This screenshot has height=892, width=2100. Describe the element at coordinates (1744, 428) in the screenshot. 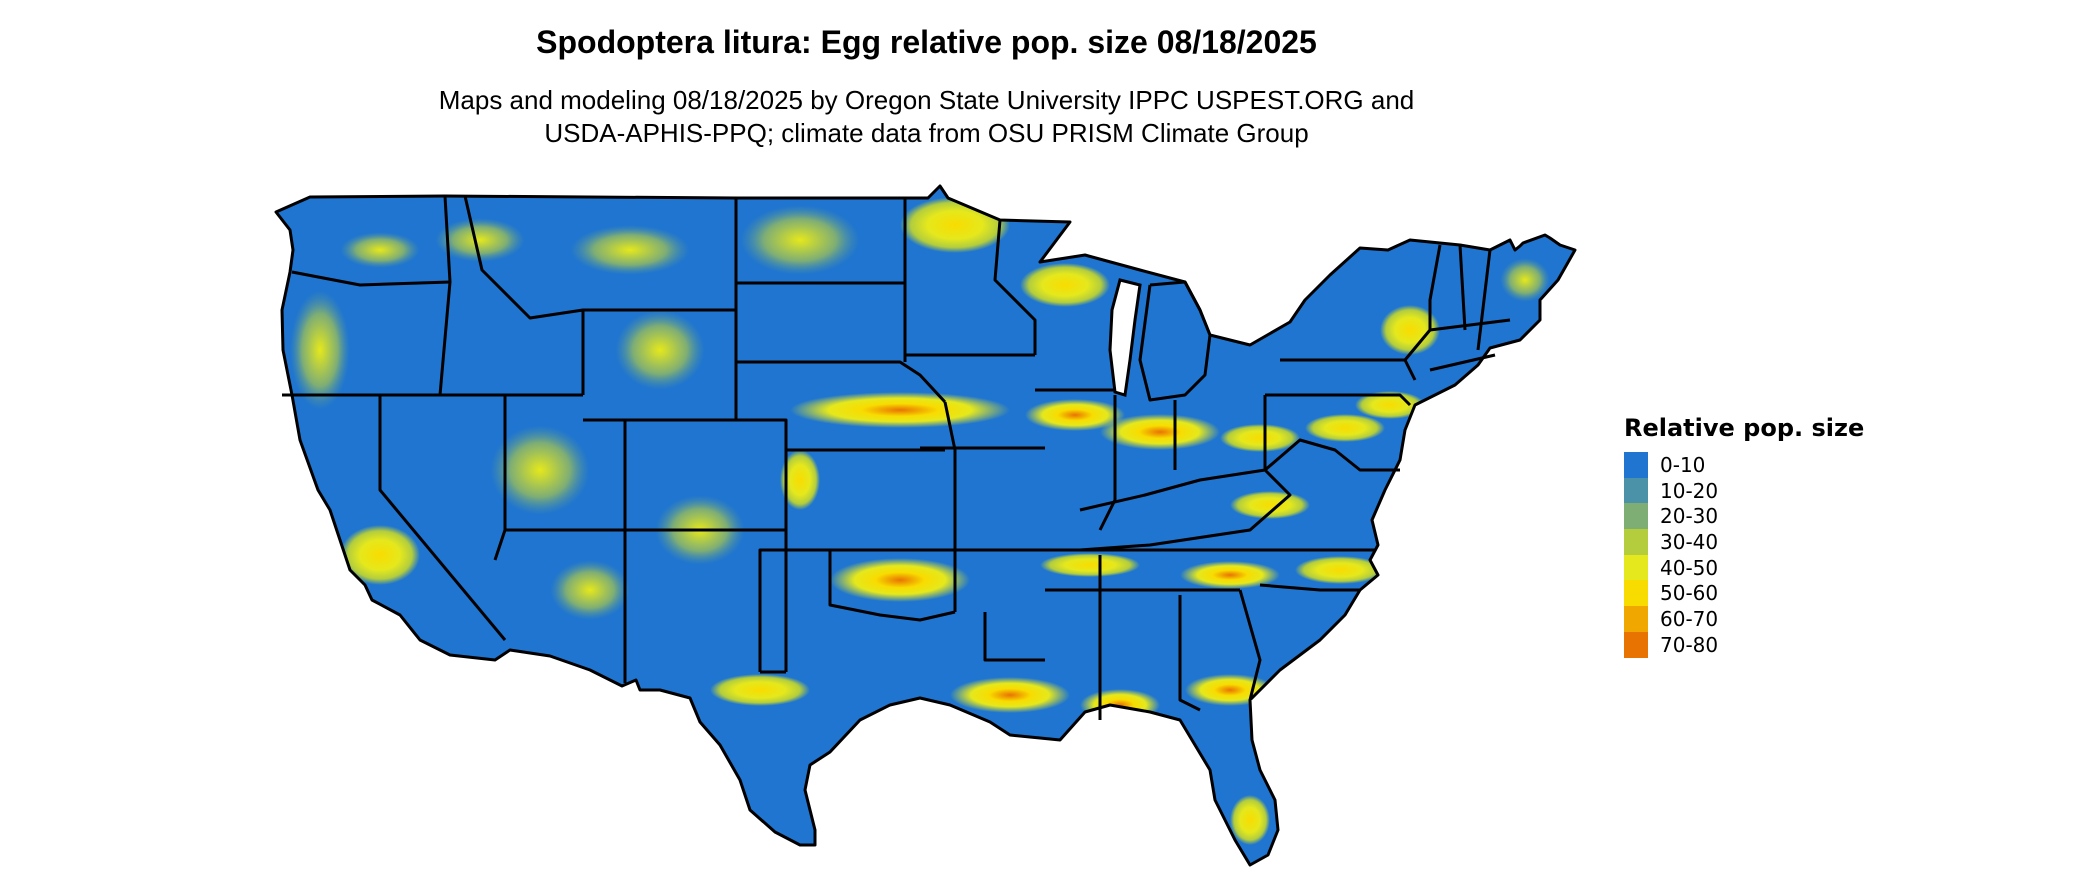

I see `legend-title: Relative pop. size` at that location.